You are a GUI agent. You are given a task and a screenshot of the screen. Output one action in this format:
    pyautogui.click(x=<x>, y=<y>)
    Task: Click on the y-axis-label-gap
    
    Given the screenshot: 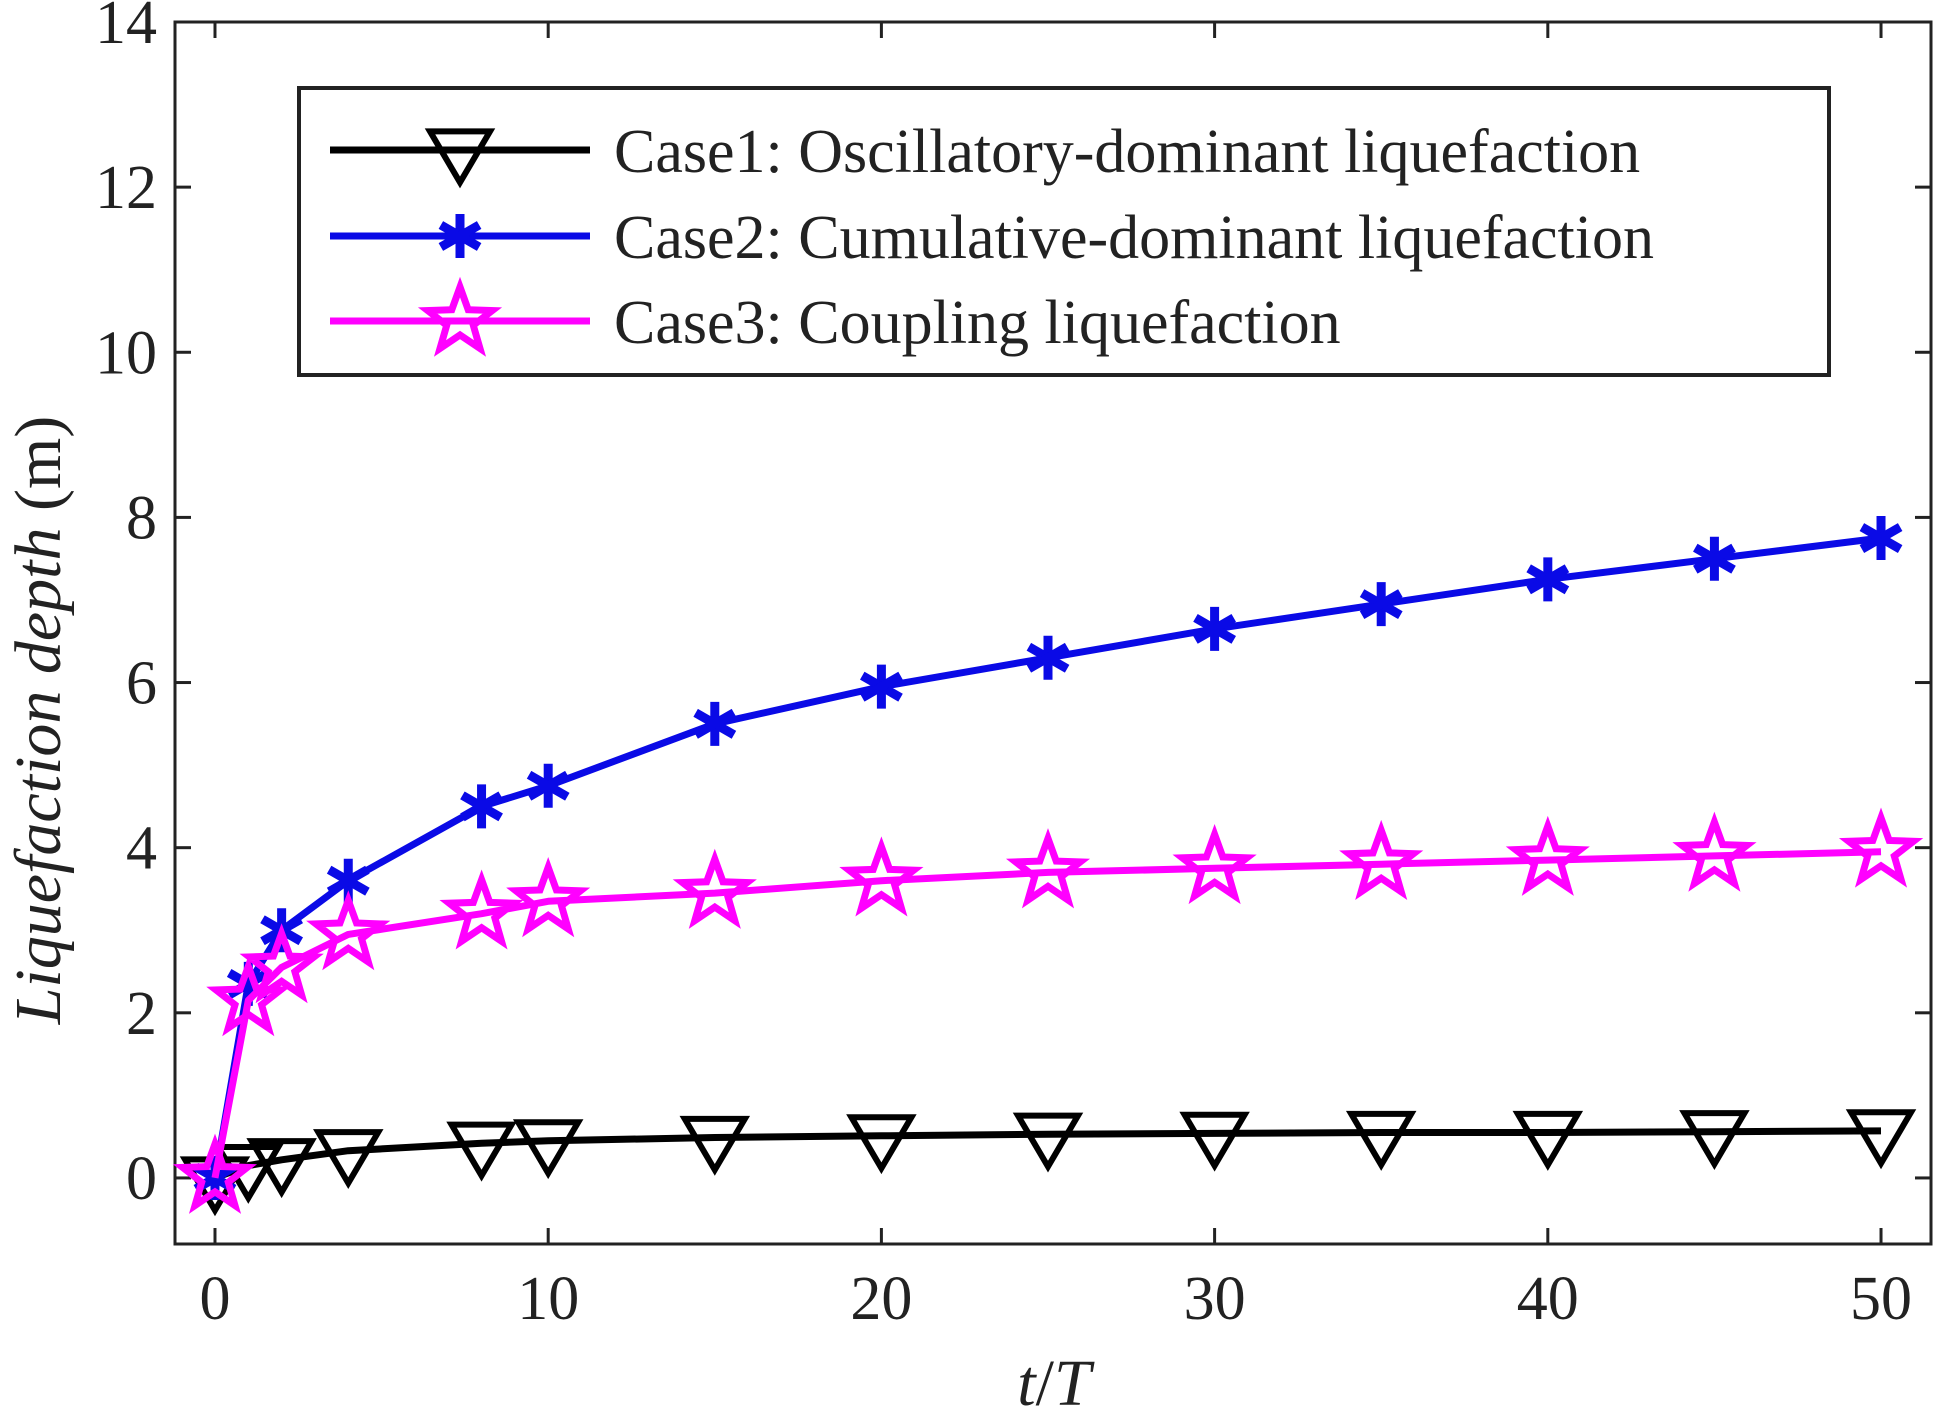 What is the action you would take?
    pyautogui.click(x=38, y=519)
    